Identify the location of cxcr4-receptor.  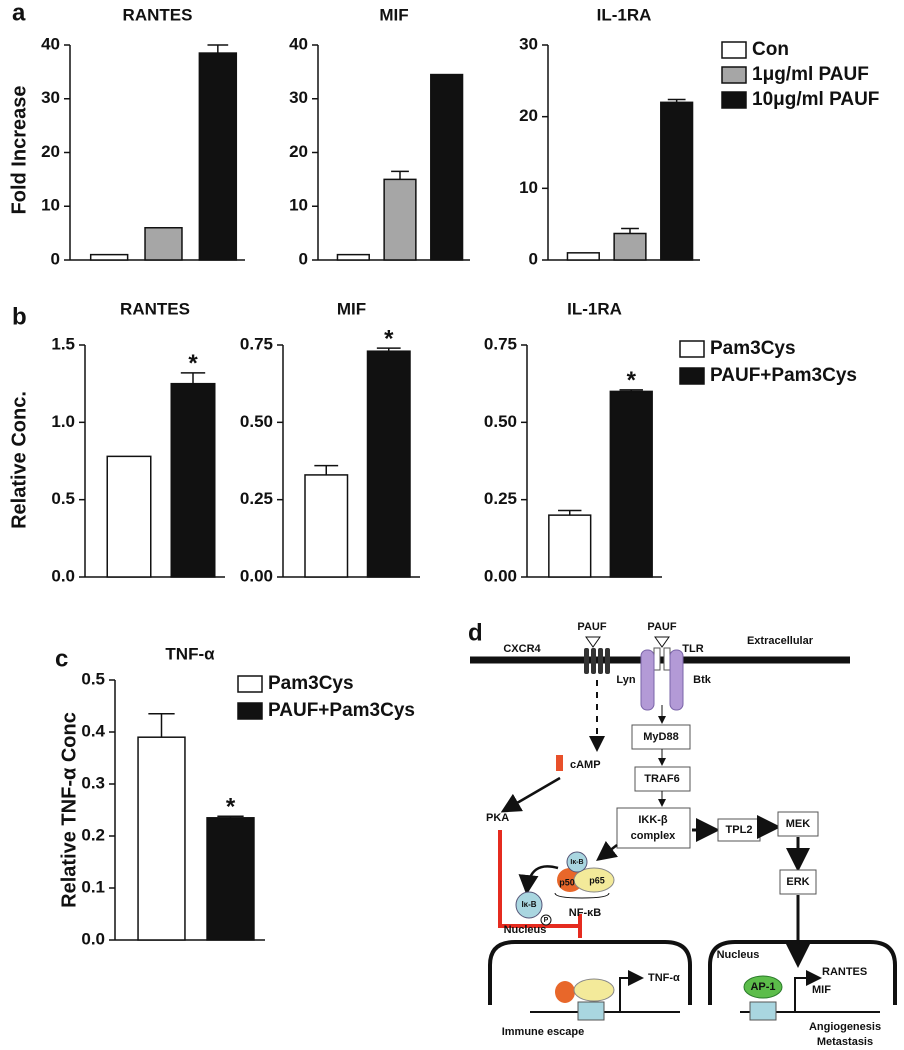
(597, 661).